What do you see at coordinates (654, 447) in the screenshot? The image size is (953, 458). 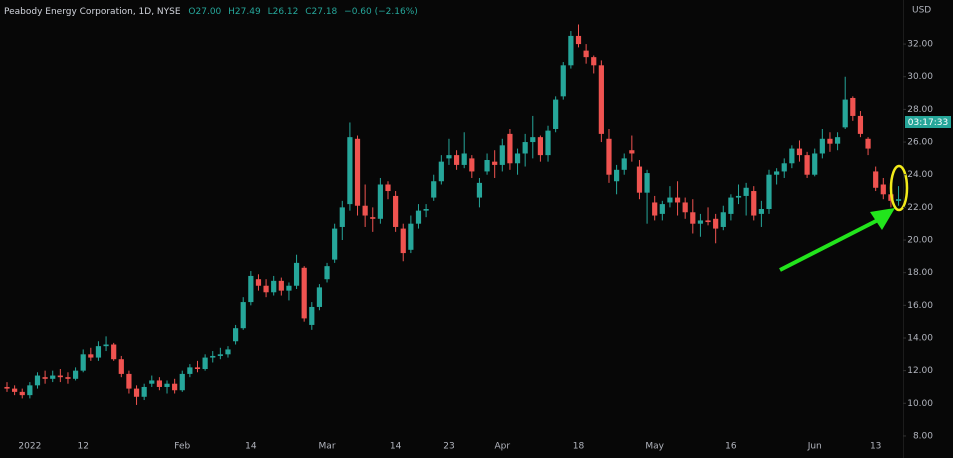 I see `x-tick-label: May` at bounding box center [654, 447].